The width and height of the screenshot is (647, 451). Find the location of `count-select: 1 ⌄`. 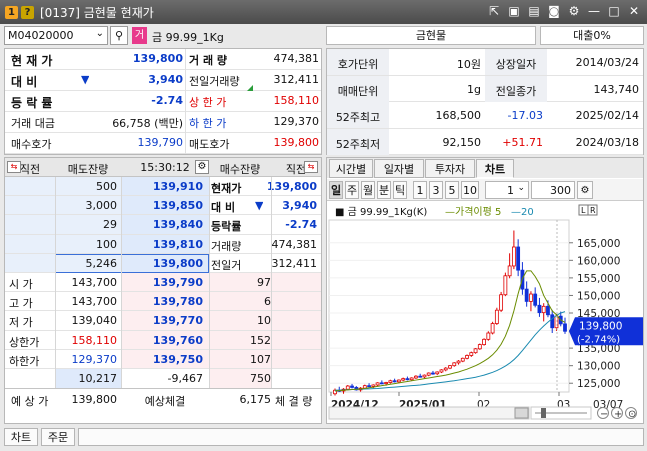

count-select: 1 ⌄ is located at coordinates (507, 190).